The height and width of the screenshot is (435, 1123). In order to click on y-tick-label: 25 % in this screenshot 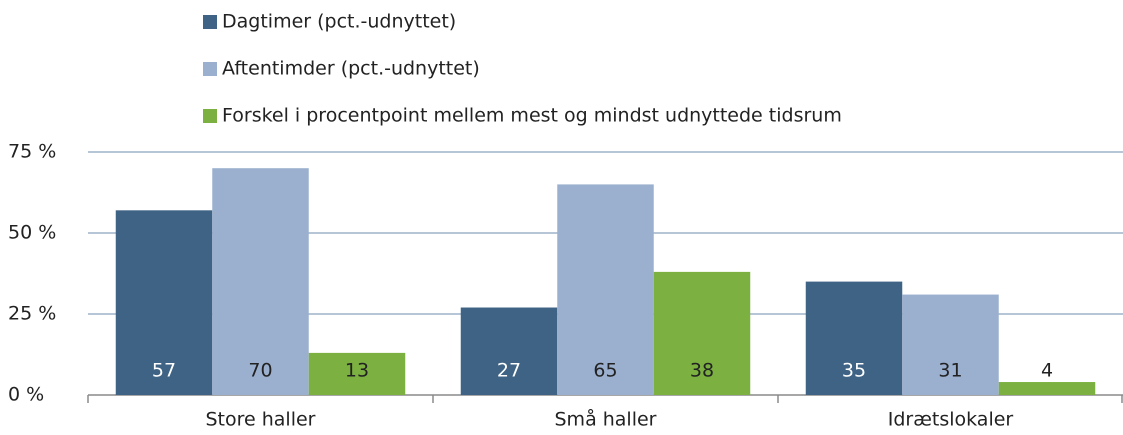, I will do `click(32, 314)`.